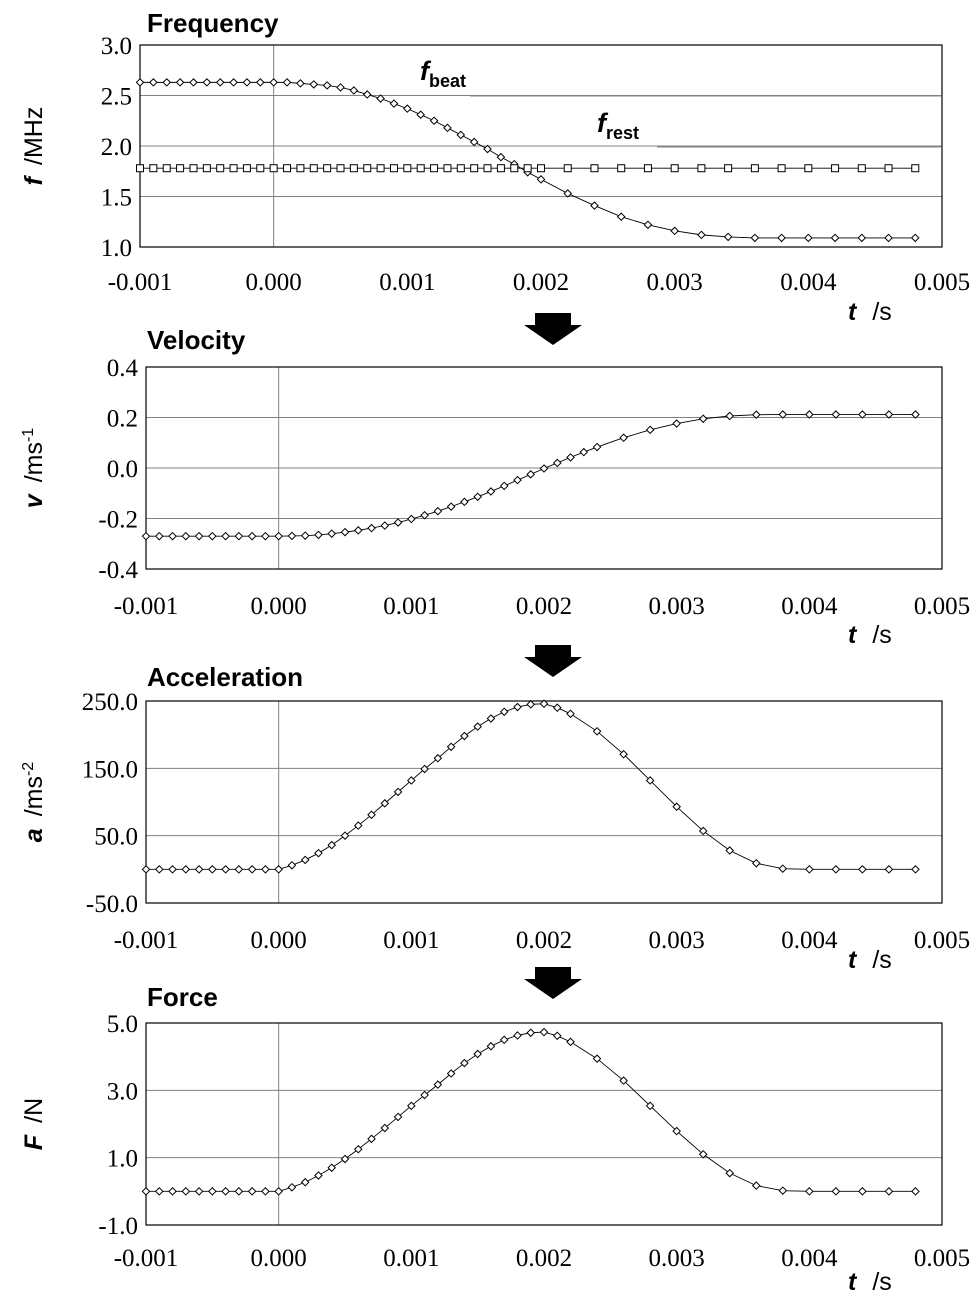 The width and height of the screenshot is (973, 1297). I want to click on y-tick-label: 2.5, so click(116, 97).